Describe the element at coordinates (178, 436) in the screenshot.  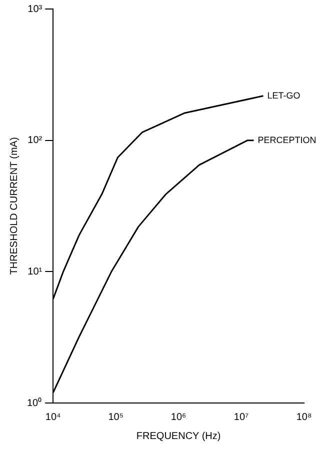
I see `x-axis-title: FREQUENCY (Hz)` at that location.